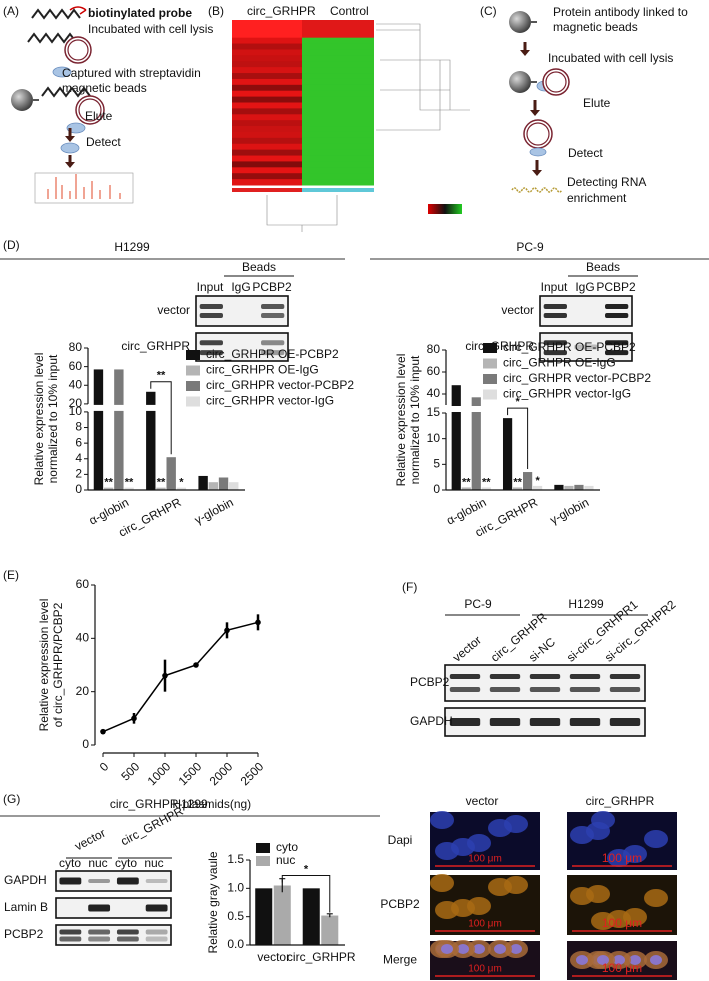 This screenshot has height=981, width=709. What do you see at coordinates (478, 604) in the screenshot?
I see `cell-label: PC-9` at bounding box center [478, 604].